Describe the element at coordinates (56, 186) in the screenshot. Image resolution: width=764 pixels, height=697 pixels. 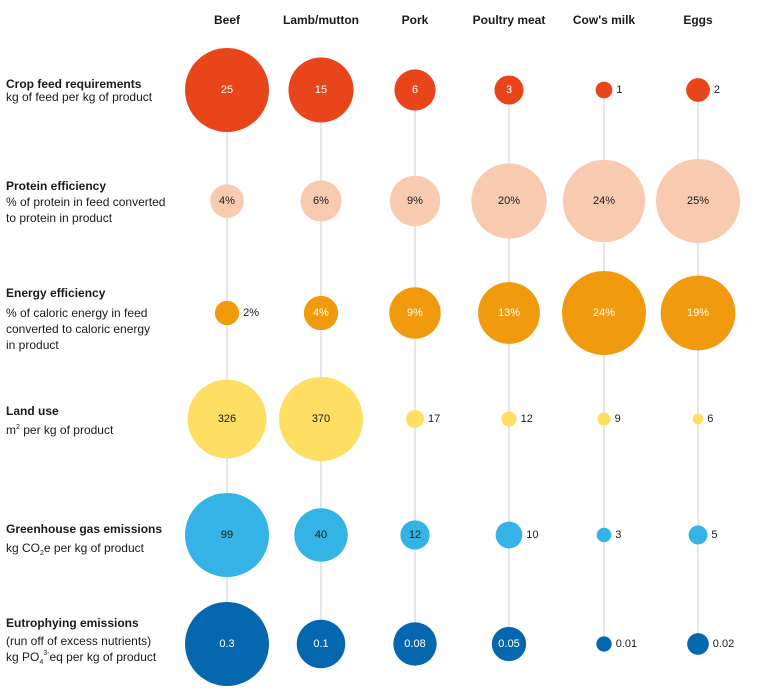
I see `row-title: Protein efficiency` at that location.